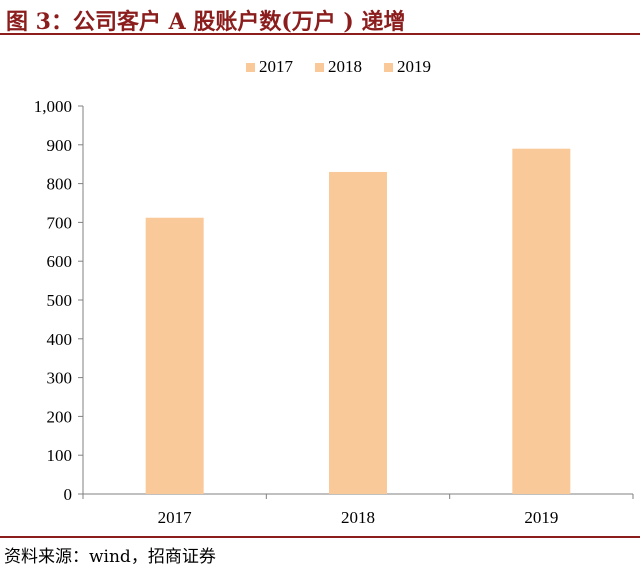  What do you see at coordinates (53, 106) in the screenshot?
I see `y-tick-label: 1,000` at bounding box center [53, 106].